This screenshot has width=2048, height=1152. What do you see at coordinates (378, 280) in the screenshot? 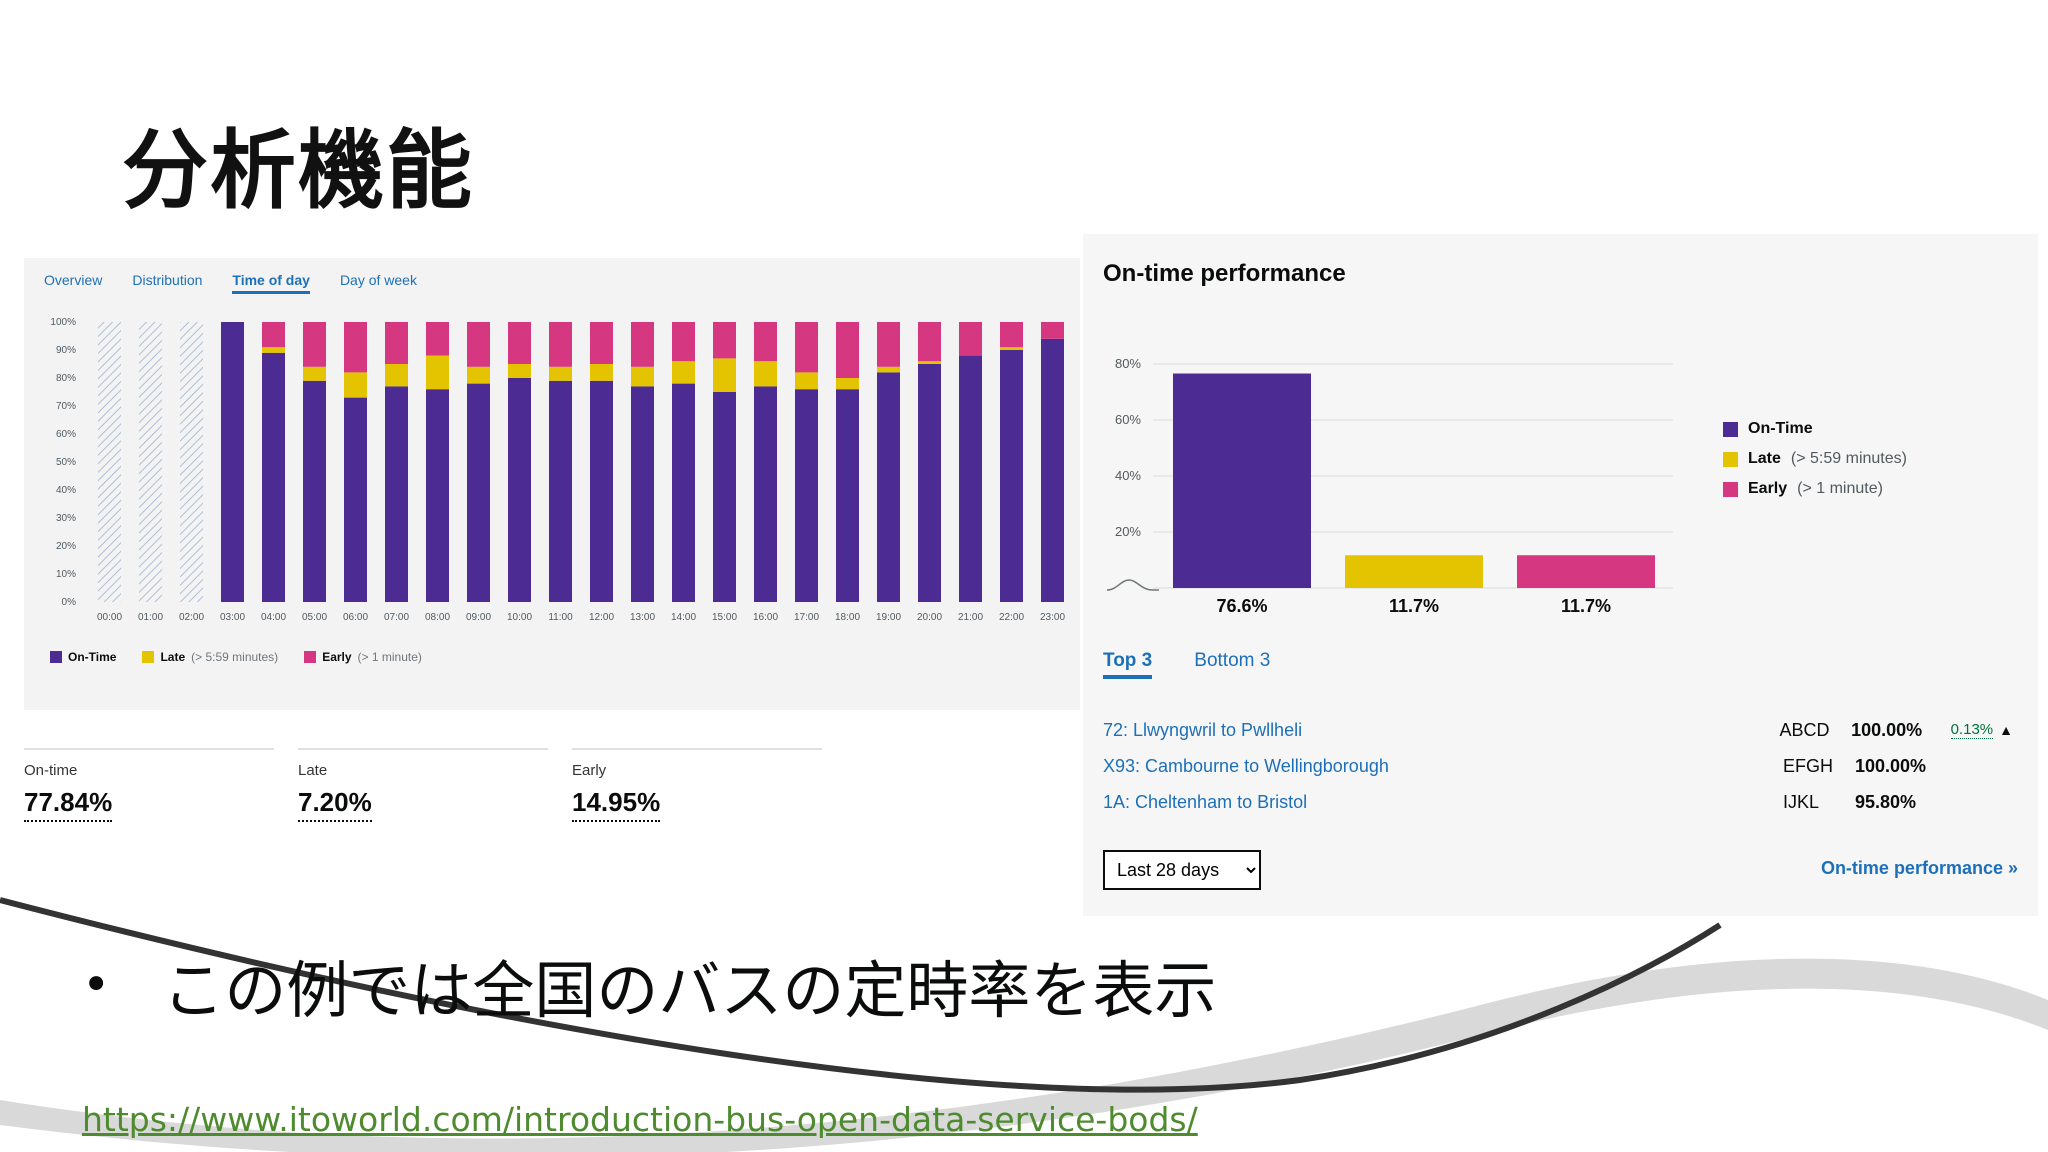
I see `tab-day-of-week: Day of week` at bounding box center [378, 280].